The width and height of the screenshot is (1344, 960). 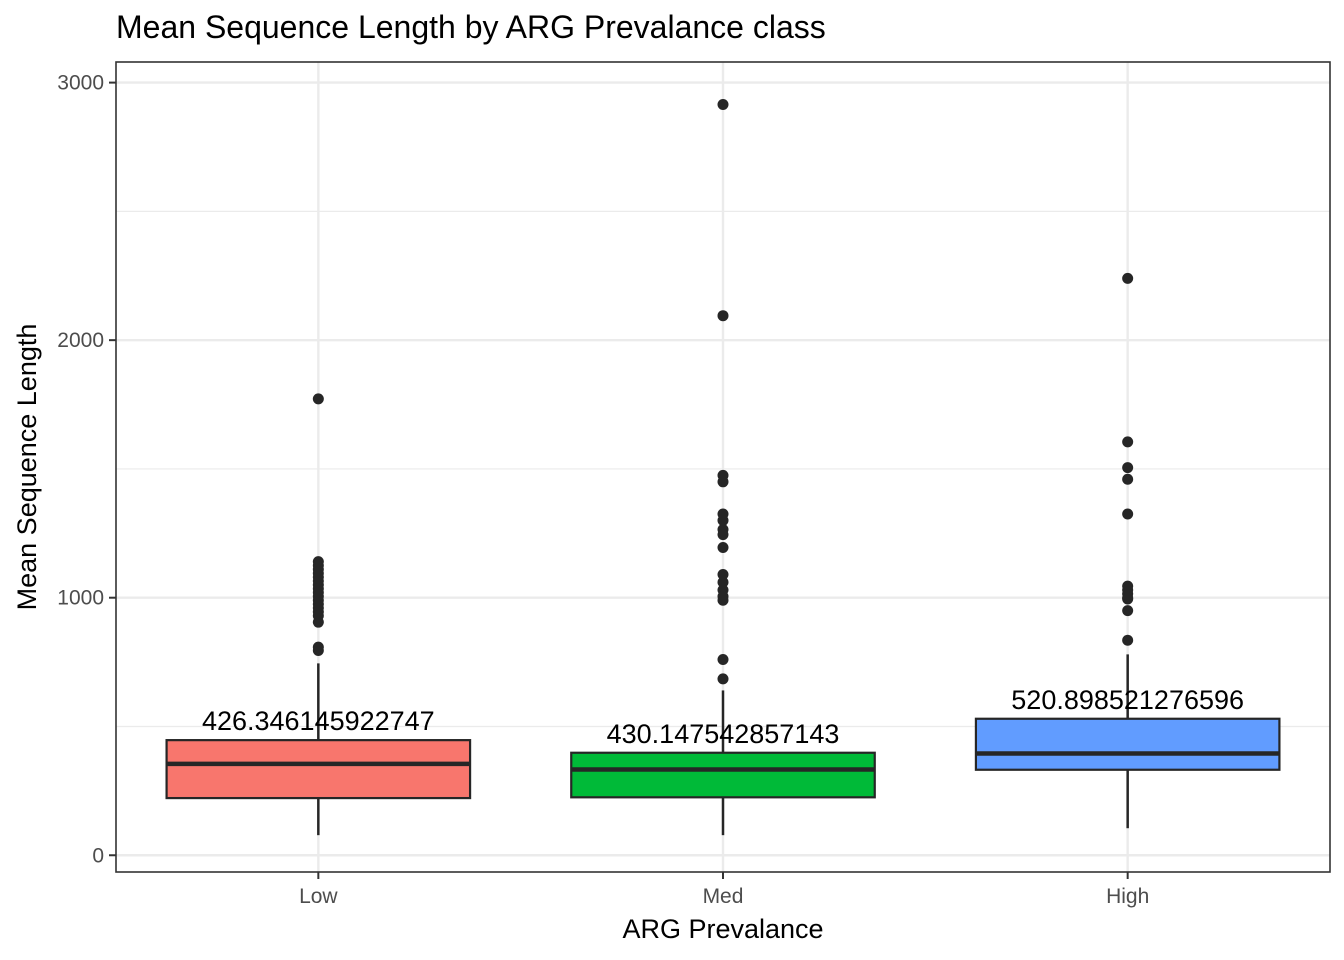 I want to click on y-axis-title: Mean Sequence Length, so click(x=27, y=467).